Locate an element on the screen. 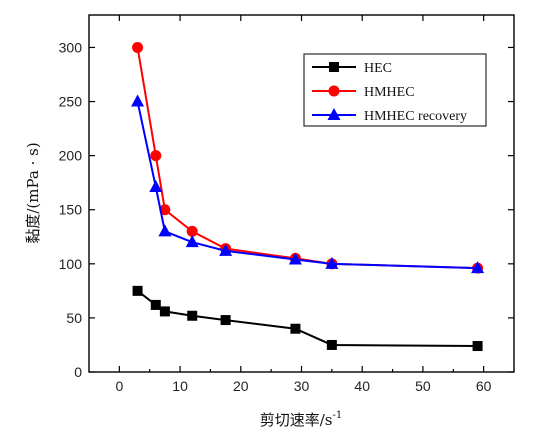  legend-label-hmhec: HMHEC is located at coordinates (389, 92).